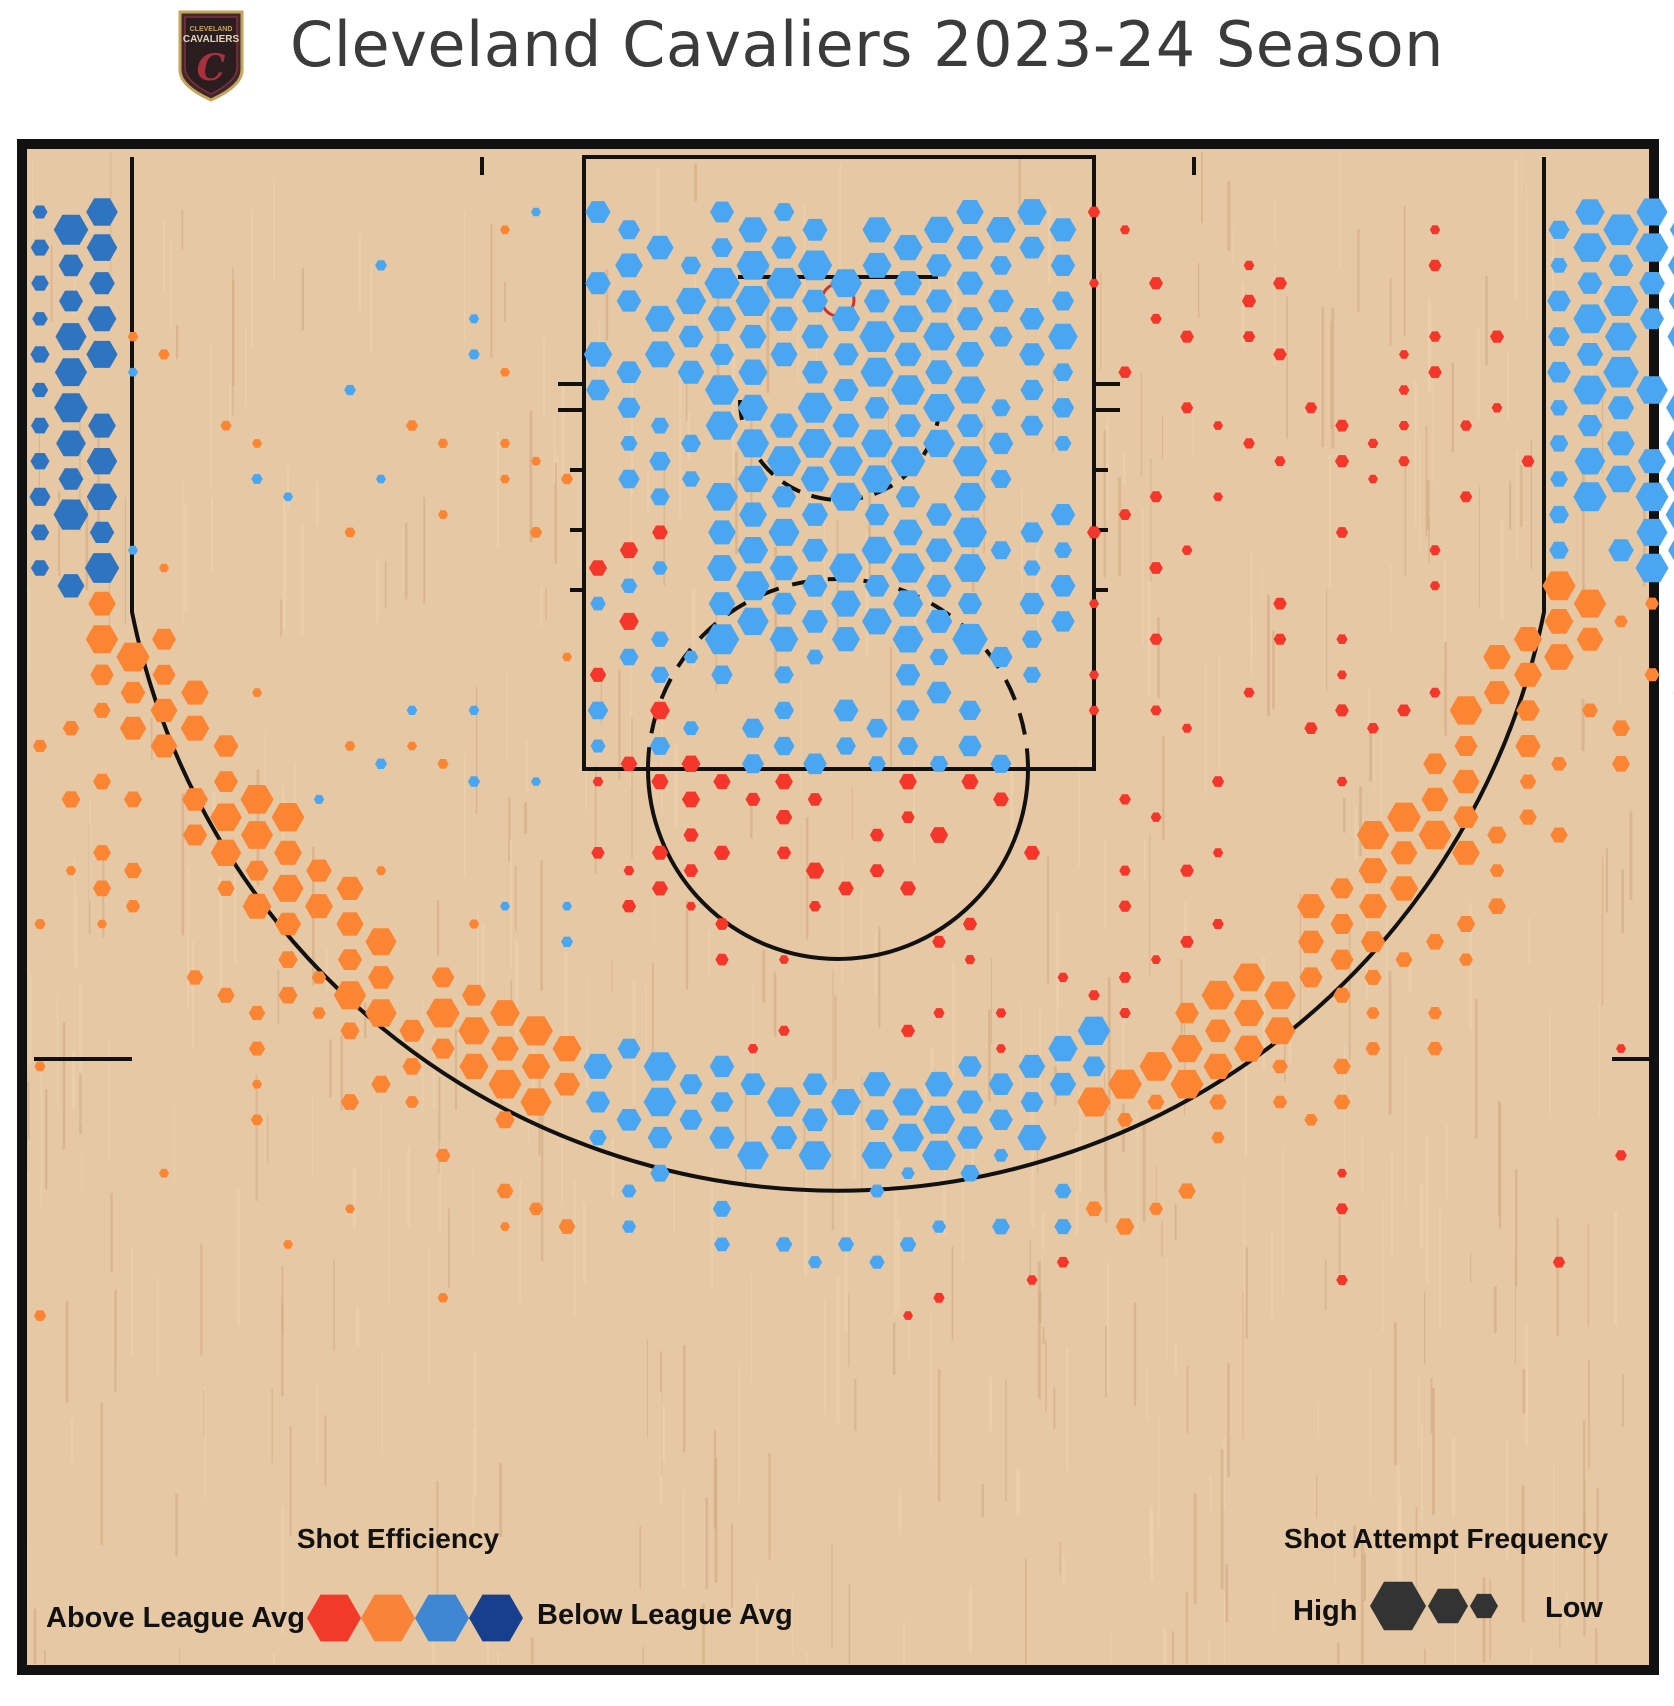  I want to click on low-label: Low, so click(1574, 1608).